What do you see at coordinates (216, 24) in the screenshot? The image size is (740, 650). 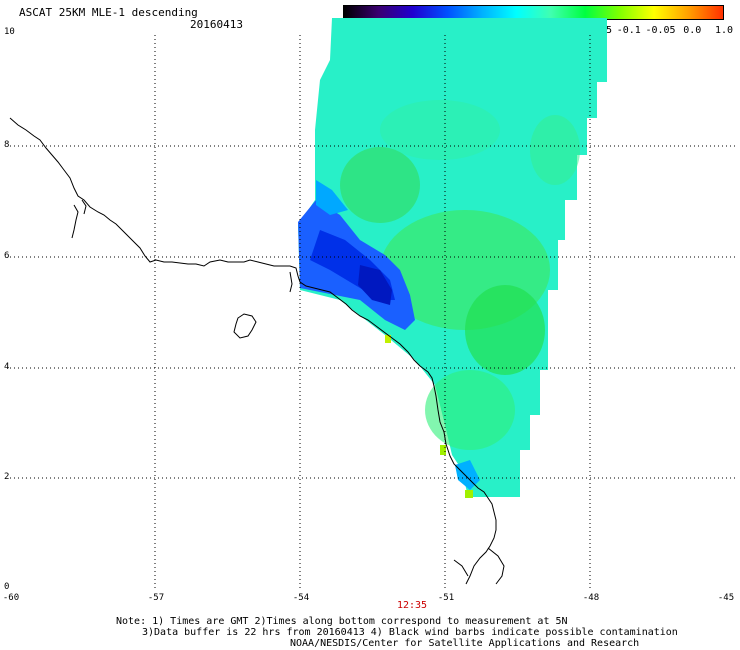 I see `map-date: 20160413` at bounding box center [216, 24].